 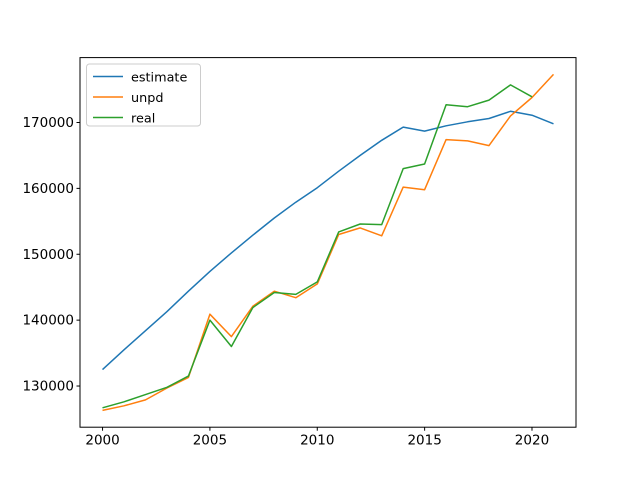 I want to click on y-axis-tick-label: 150000, so click(x=48, y=255).